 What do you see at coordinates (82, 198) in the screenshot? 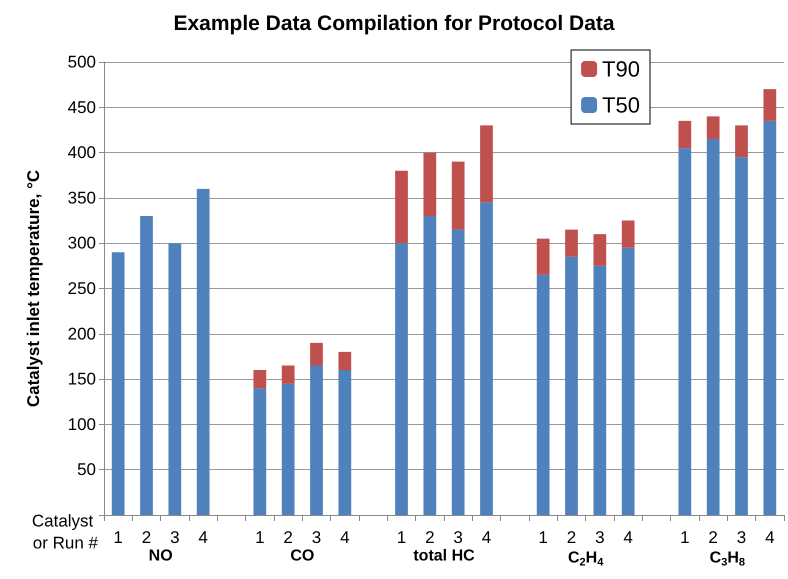
I see `y-tick-label: 350` at bounding box center [82, 198].